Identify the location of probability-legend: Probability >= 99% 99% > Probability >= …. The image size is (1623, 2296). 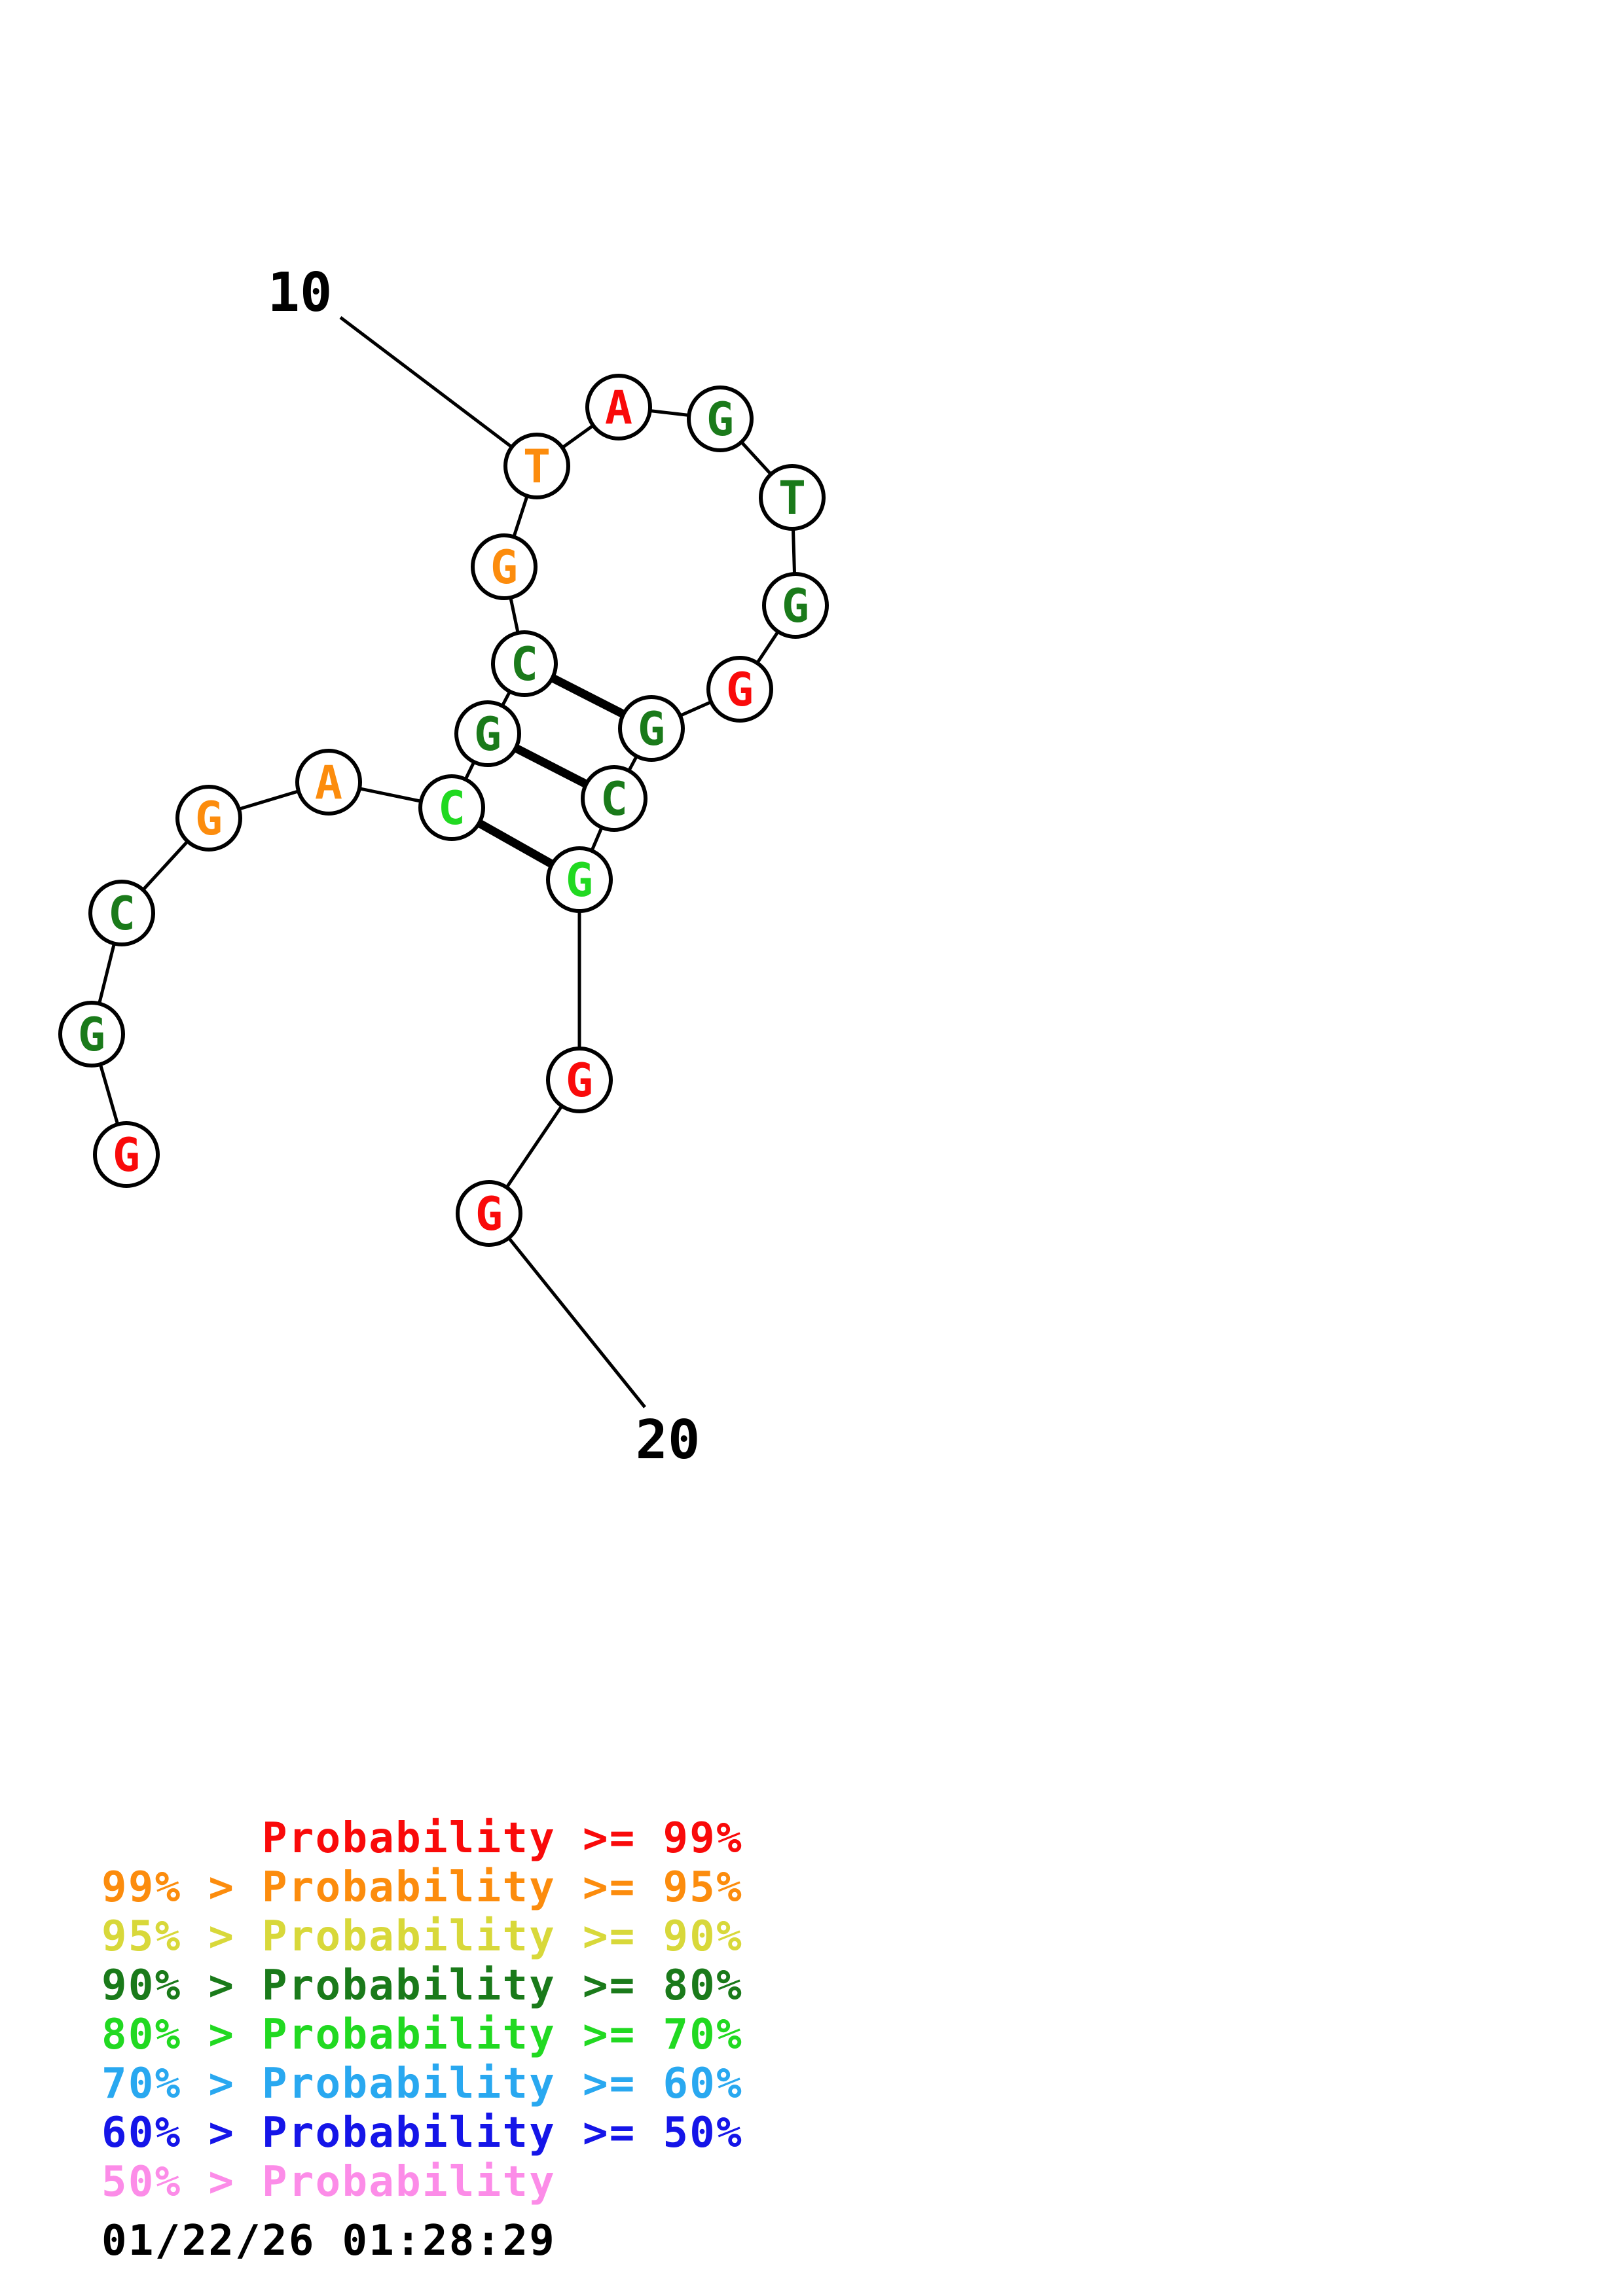
(422, 2010).